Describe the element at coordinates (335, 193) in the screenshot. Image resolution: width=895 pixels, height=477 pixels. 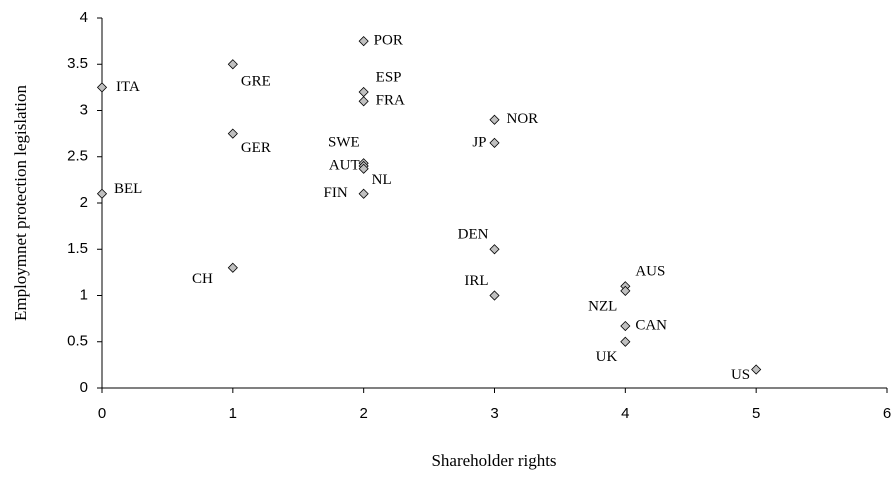
I see `point-label: FIN` at that location.